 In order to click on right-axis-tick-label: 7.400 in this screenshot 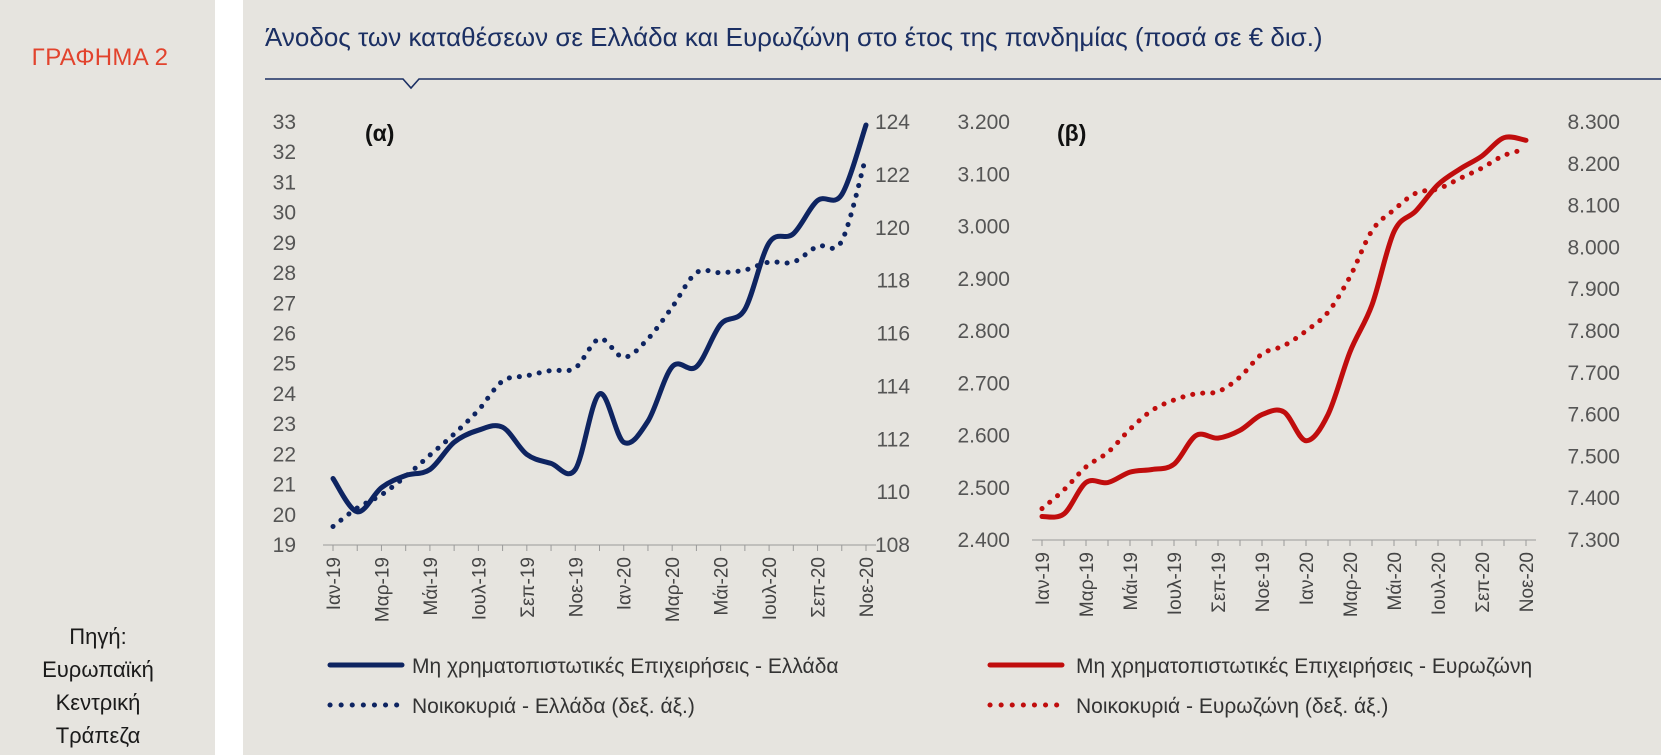, I will do `click(1593, 498)`.